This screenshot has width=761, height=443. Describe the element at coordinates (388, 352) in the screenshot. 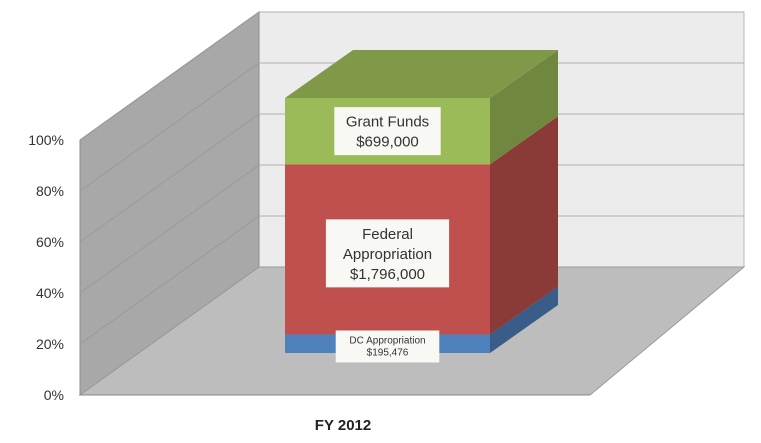

I see `data-label-line: $195,476` at that location.